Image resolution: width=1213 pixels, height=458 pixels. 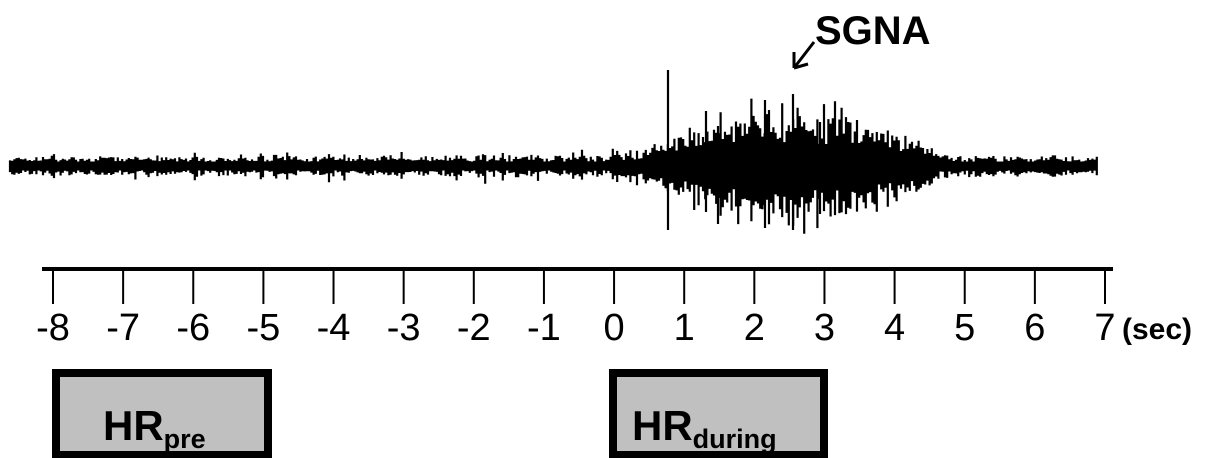 I want to click on axis-tick-label: -1, so click(x=544, y=328).